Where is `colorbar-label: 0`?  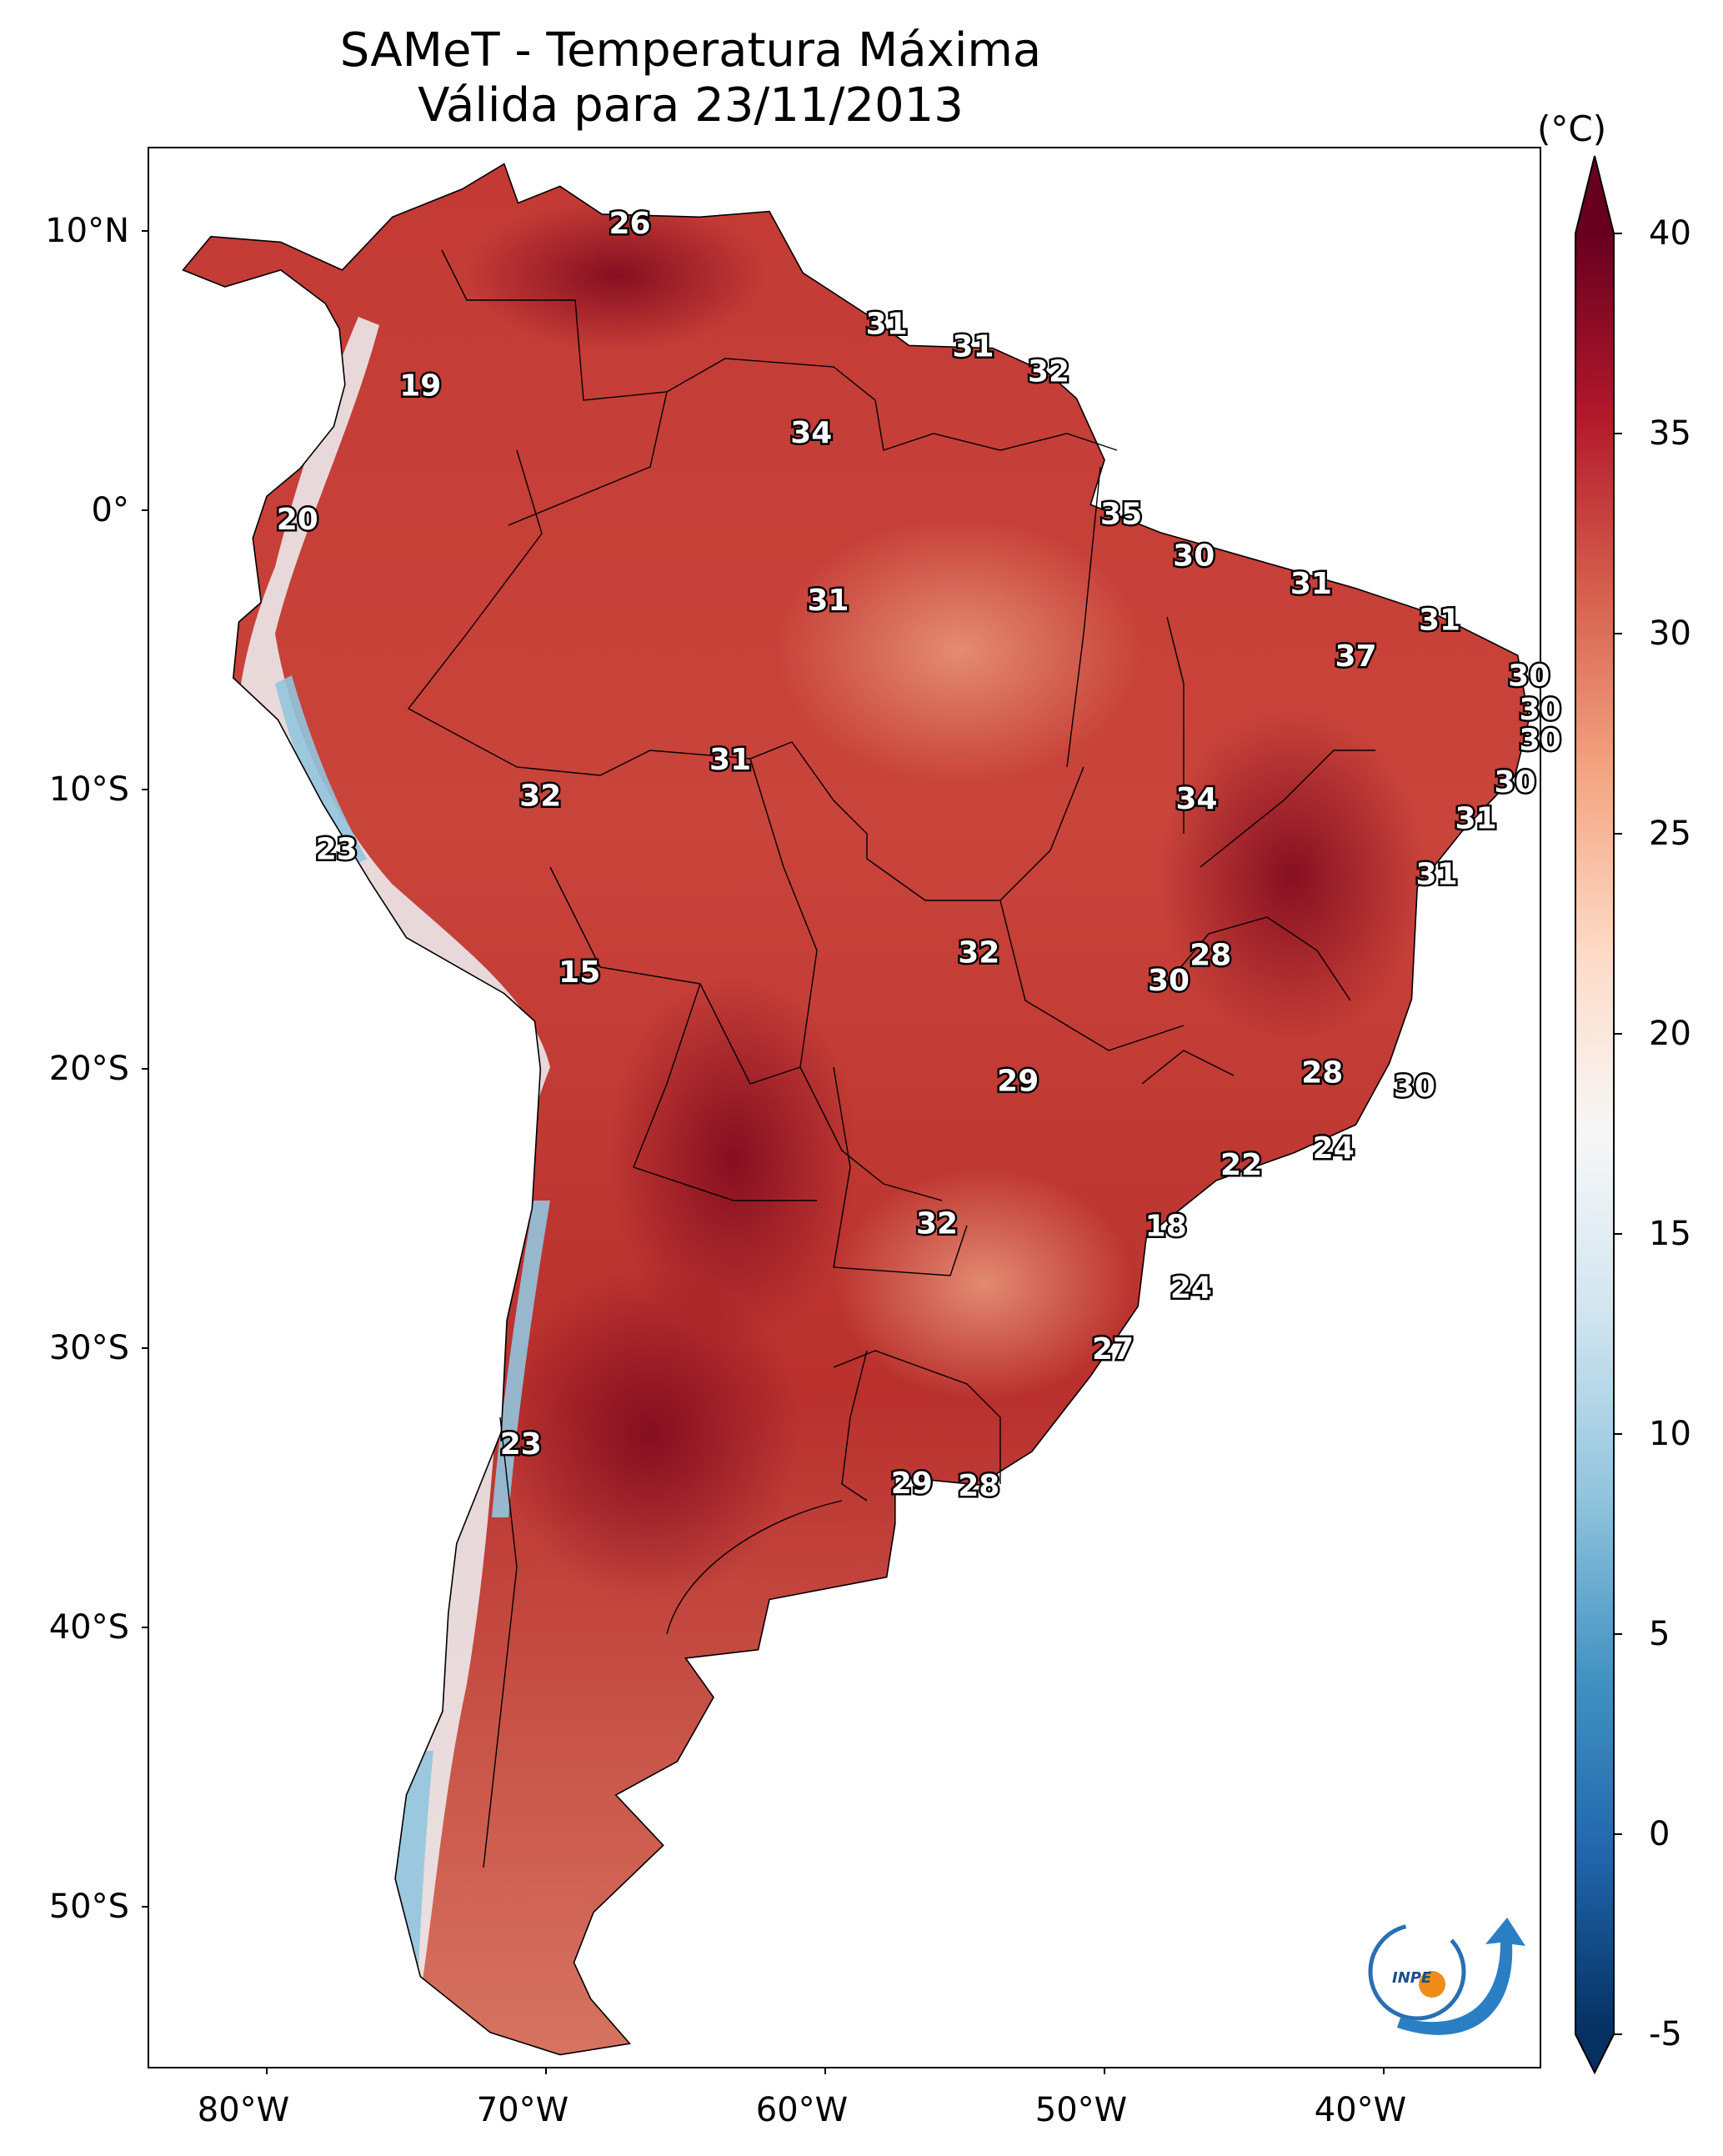
colorbar-label: 0 is located at coordinates (1659, 1834).